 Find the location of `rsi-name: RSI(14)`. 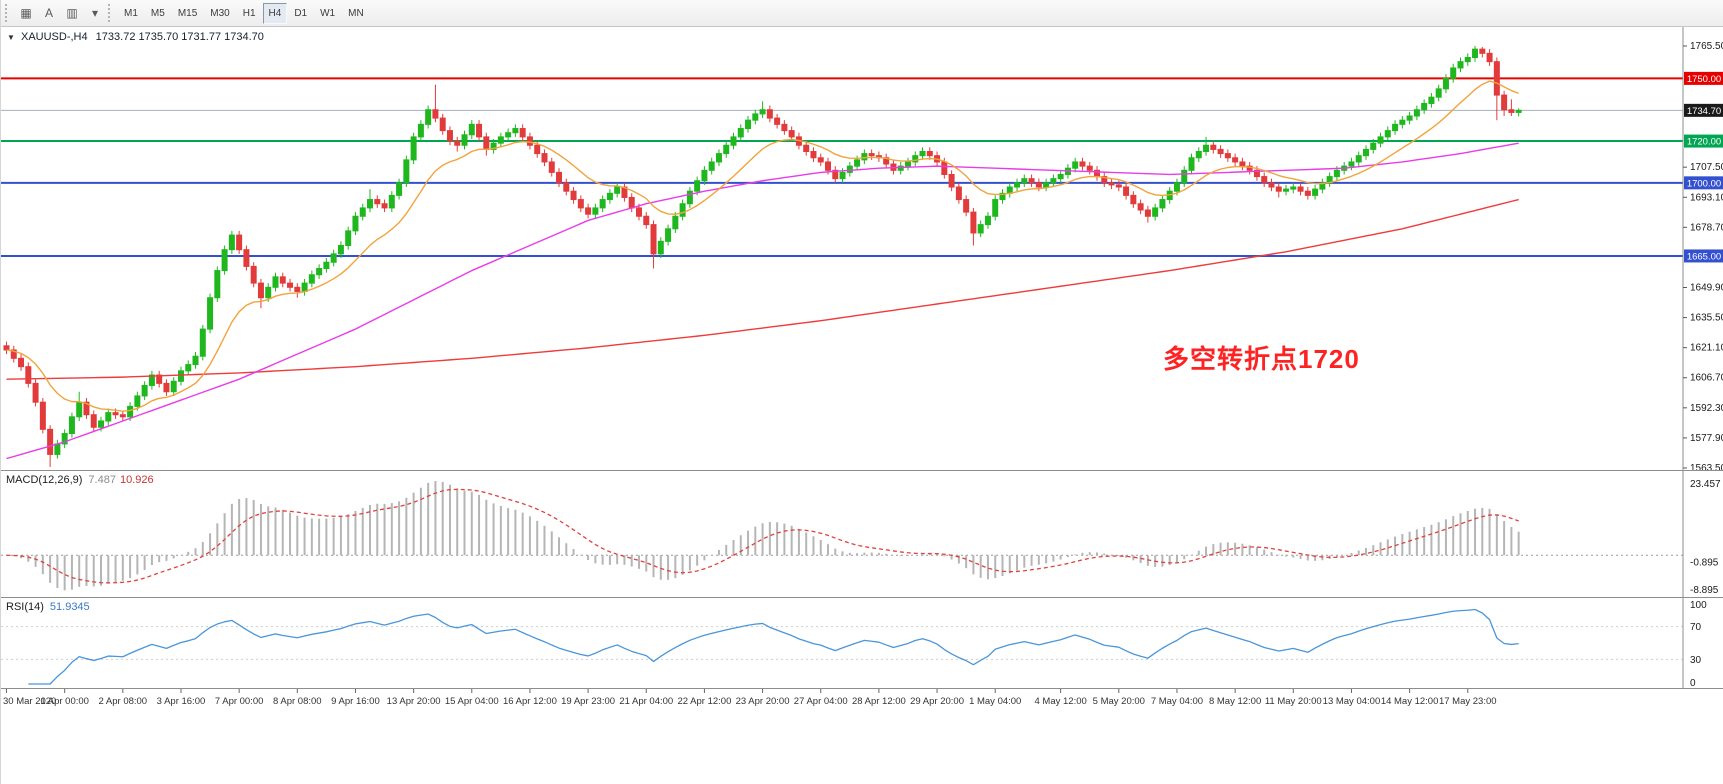

rsi-name: RSI(14) is located at coordinates (25, 607).